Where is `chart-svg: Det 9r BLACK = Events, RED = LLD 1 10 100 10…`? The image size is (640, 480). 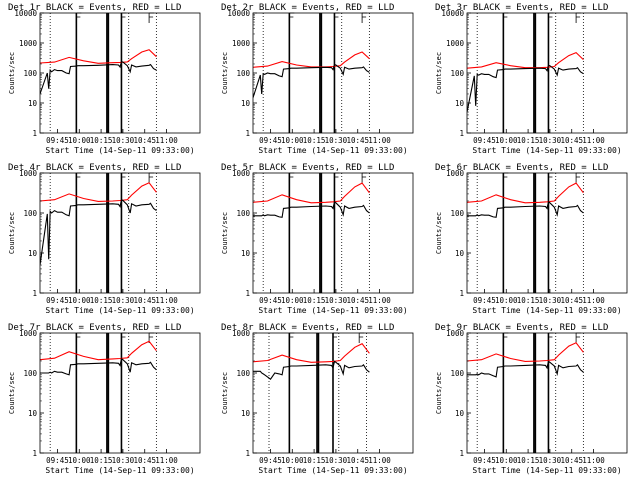 chart-svg: Det 9r BLACK = Events, RED = LLD 1 10 100 10… is located at coordinates (531, 399).